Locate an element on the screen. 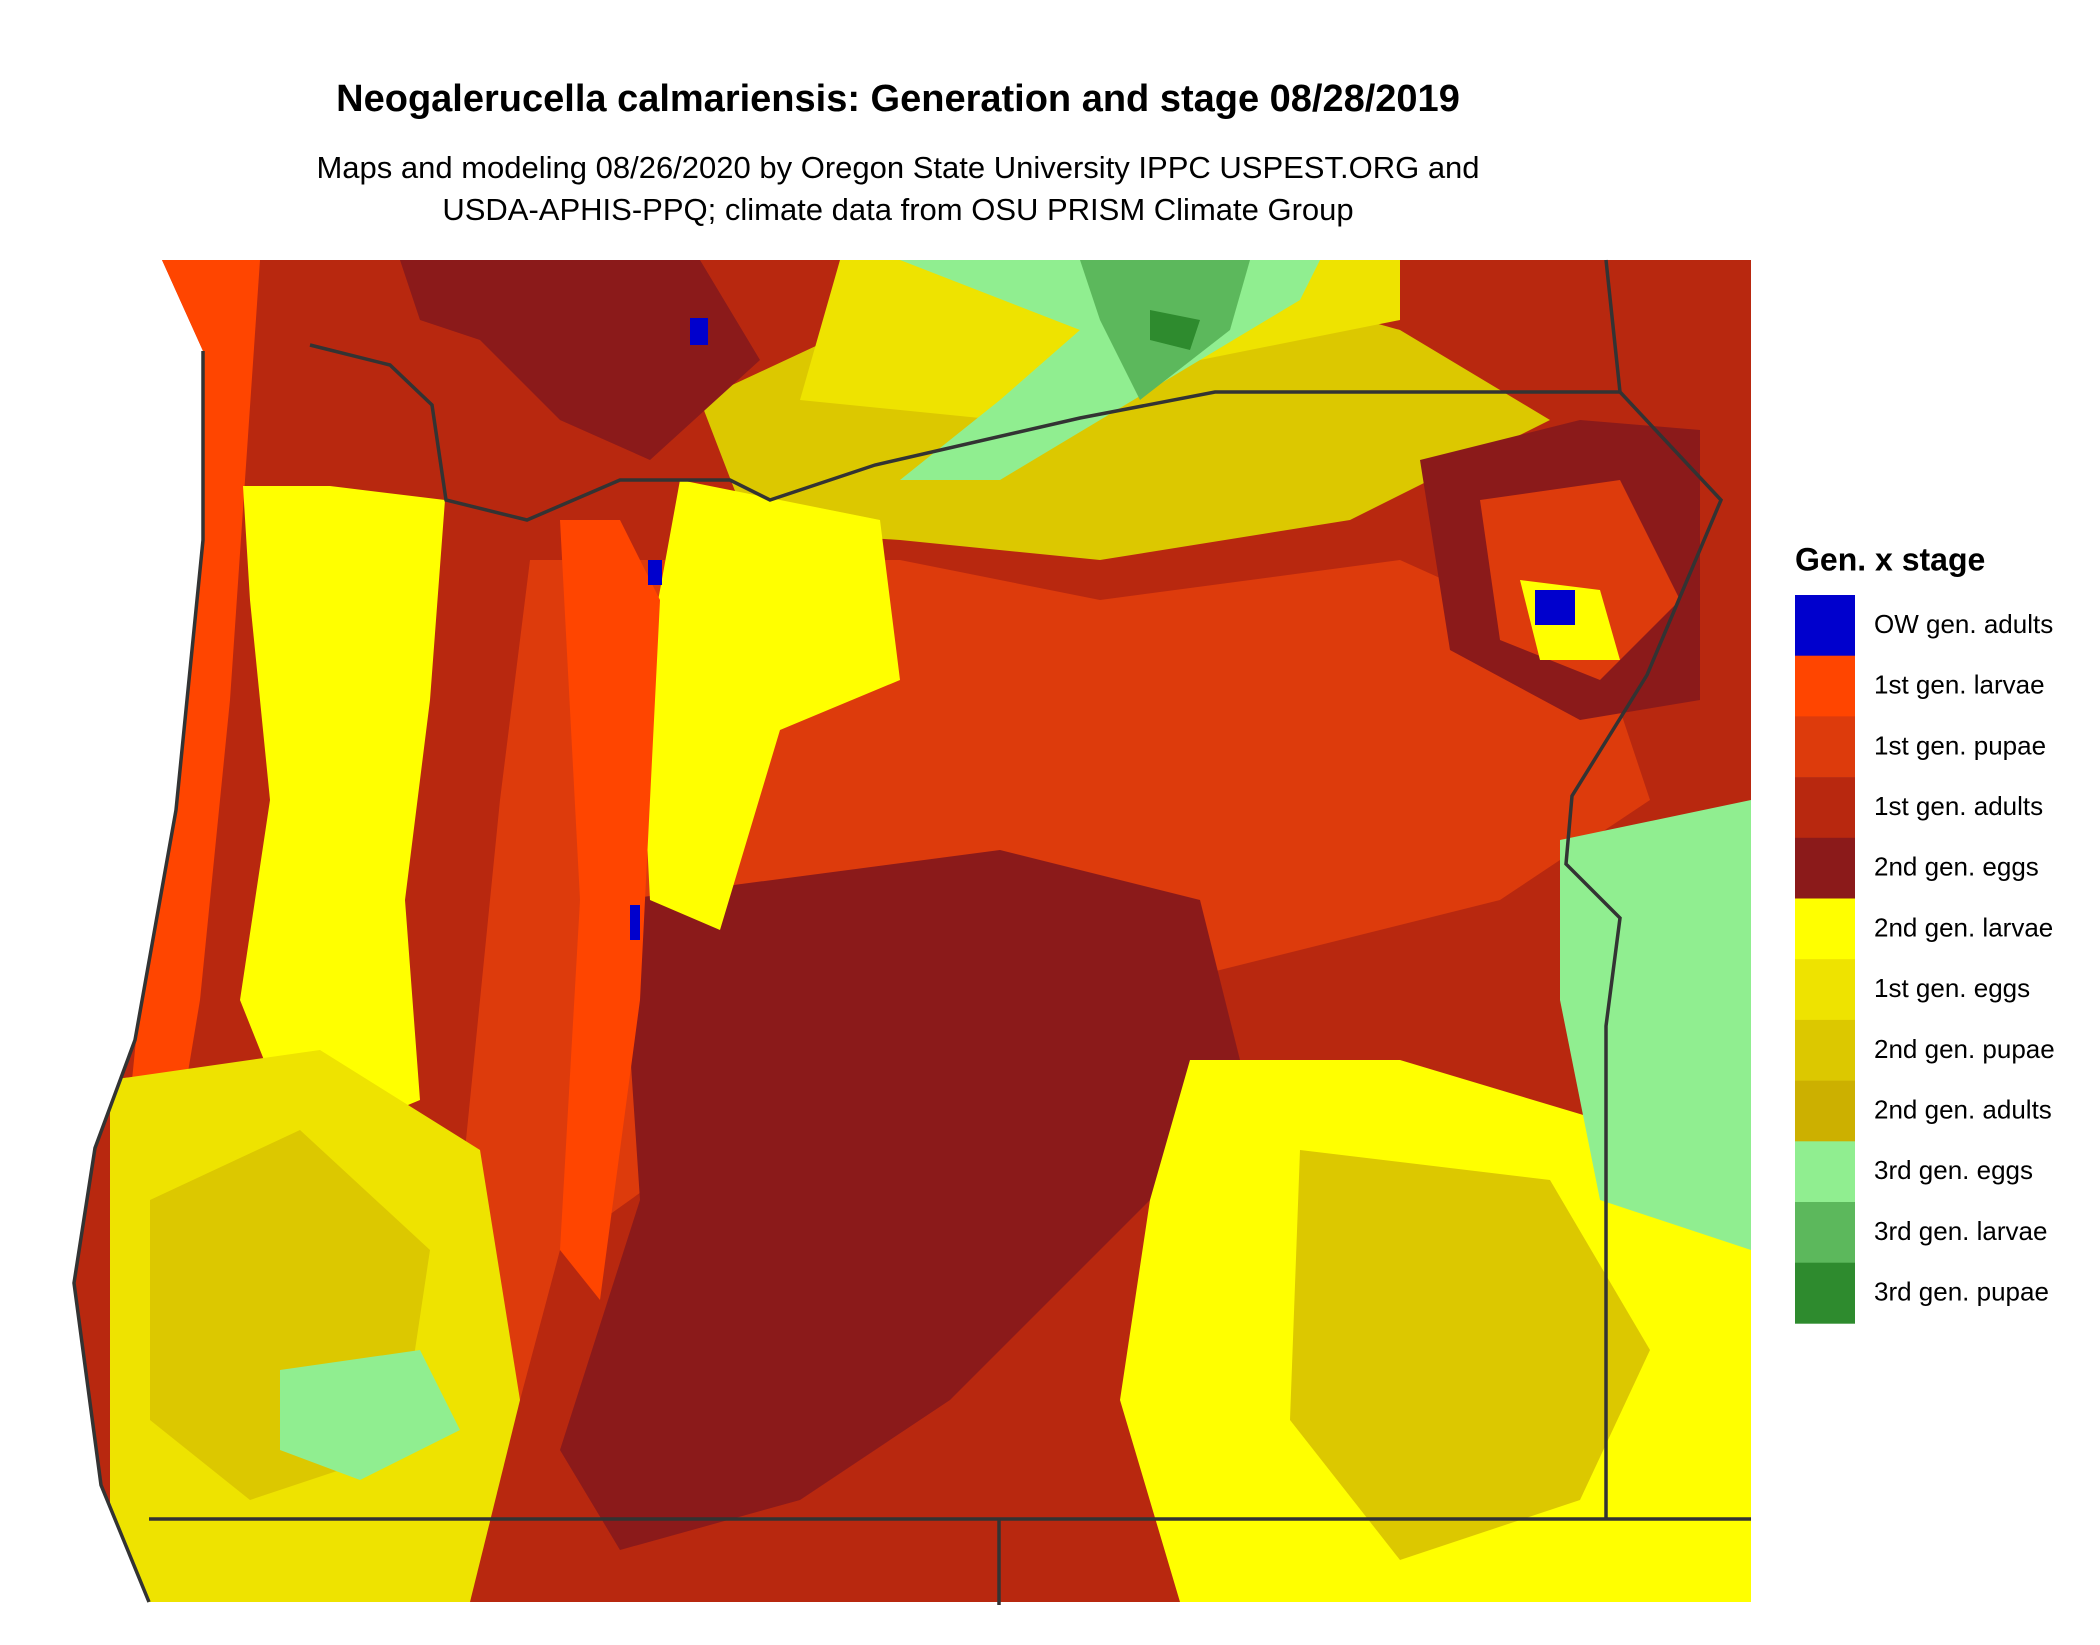  legend-label: 2nd gen. adults is located at coordinates (1963, 1109).